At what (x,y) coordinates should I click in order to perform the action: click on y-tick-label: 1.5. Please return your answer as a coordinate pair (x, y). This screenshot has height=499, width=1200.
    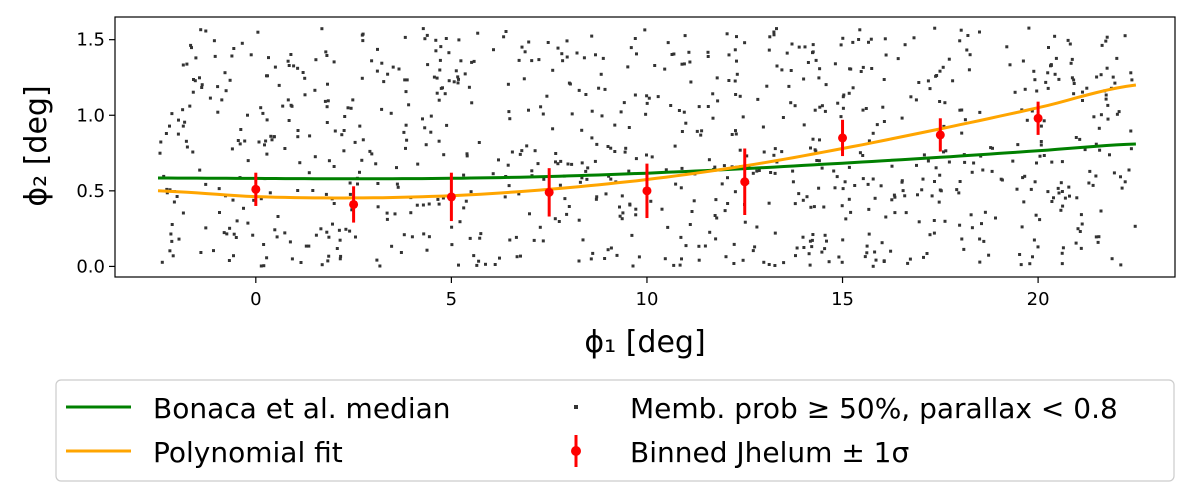
    Looking at the image, I should click on (90, 40).